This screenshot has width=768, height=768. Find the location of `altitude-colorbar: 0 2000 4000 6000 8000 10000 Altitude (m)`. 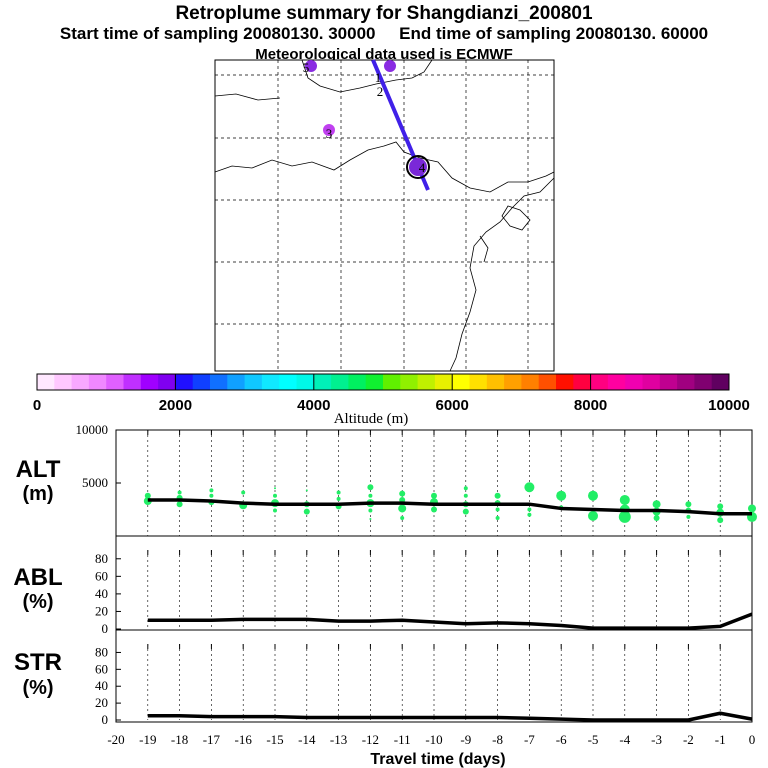

altitude-colorbar: 0 2000 4000 6000 8000 10000 Altitude (m) is located at coordinates (391, 400).